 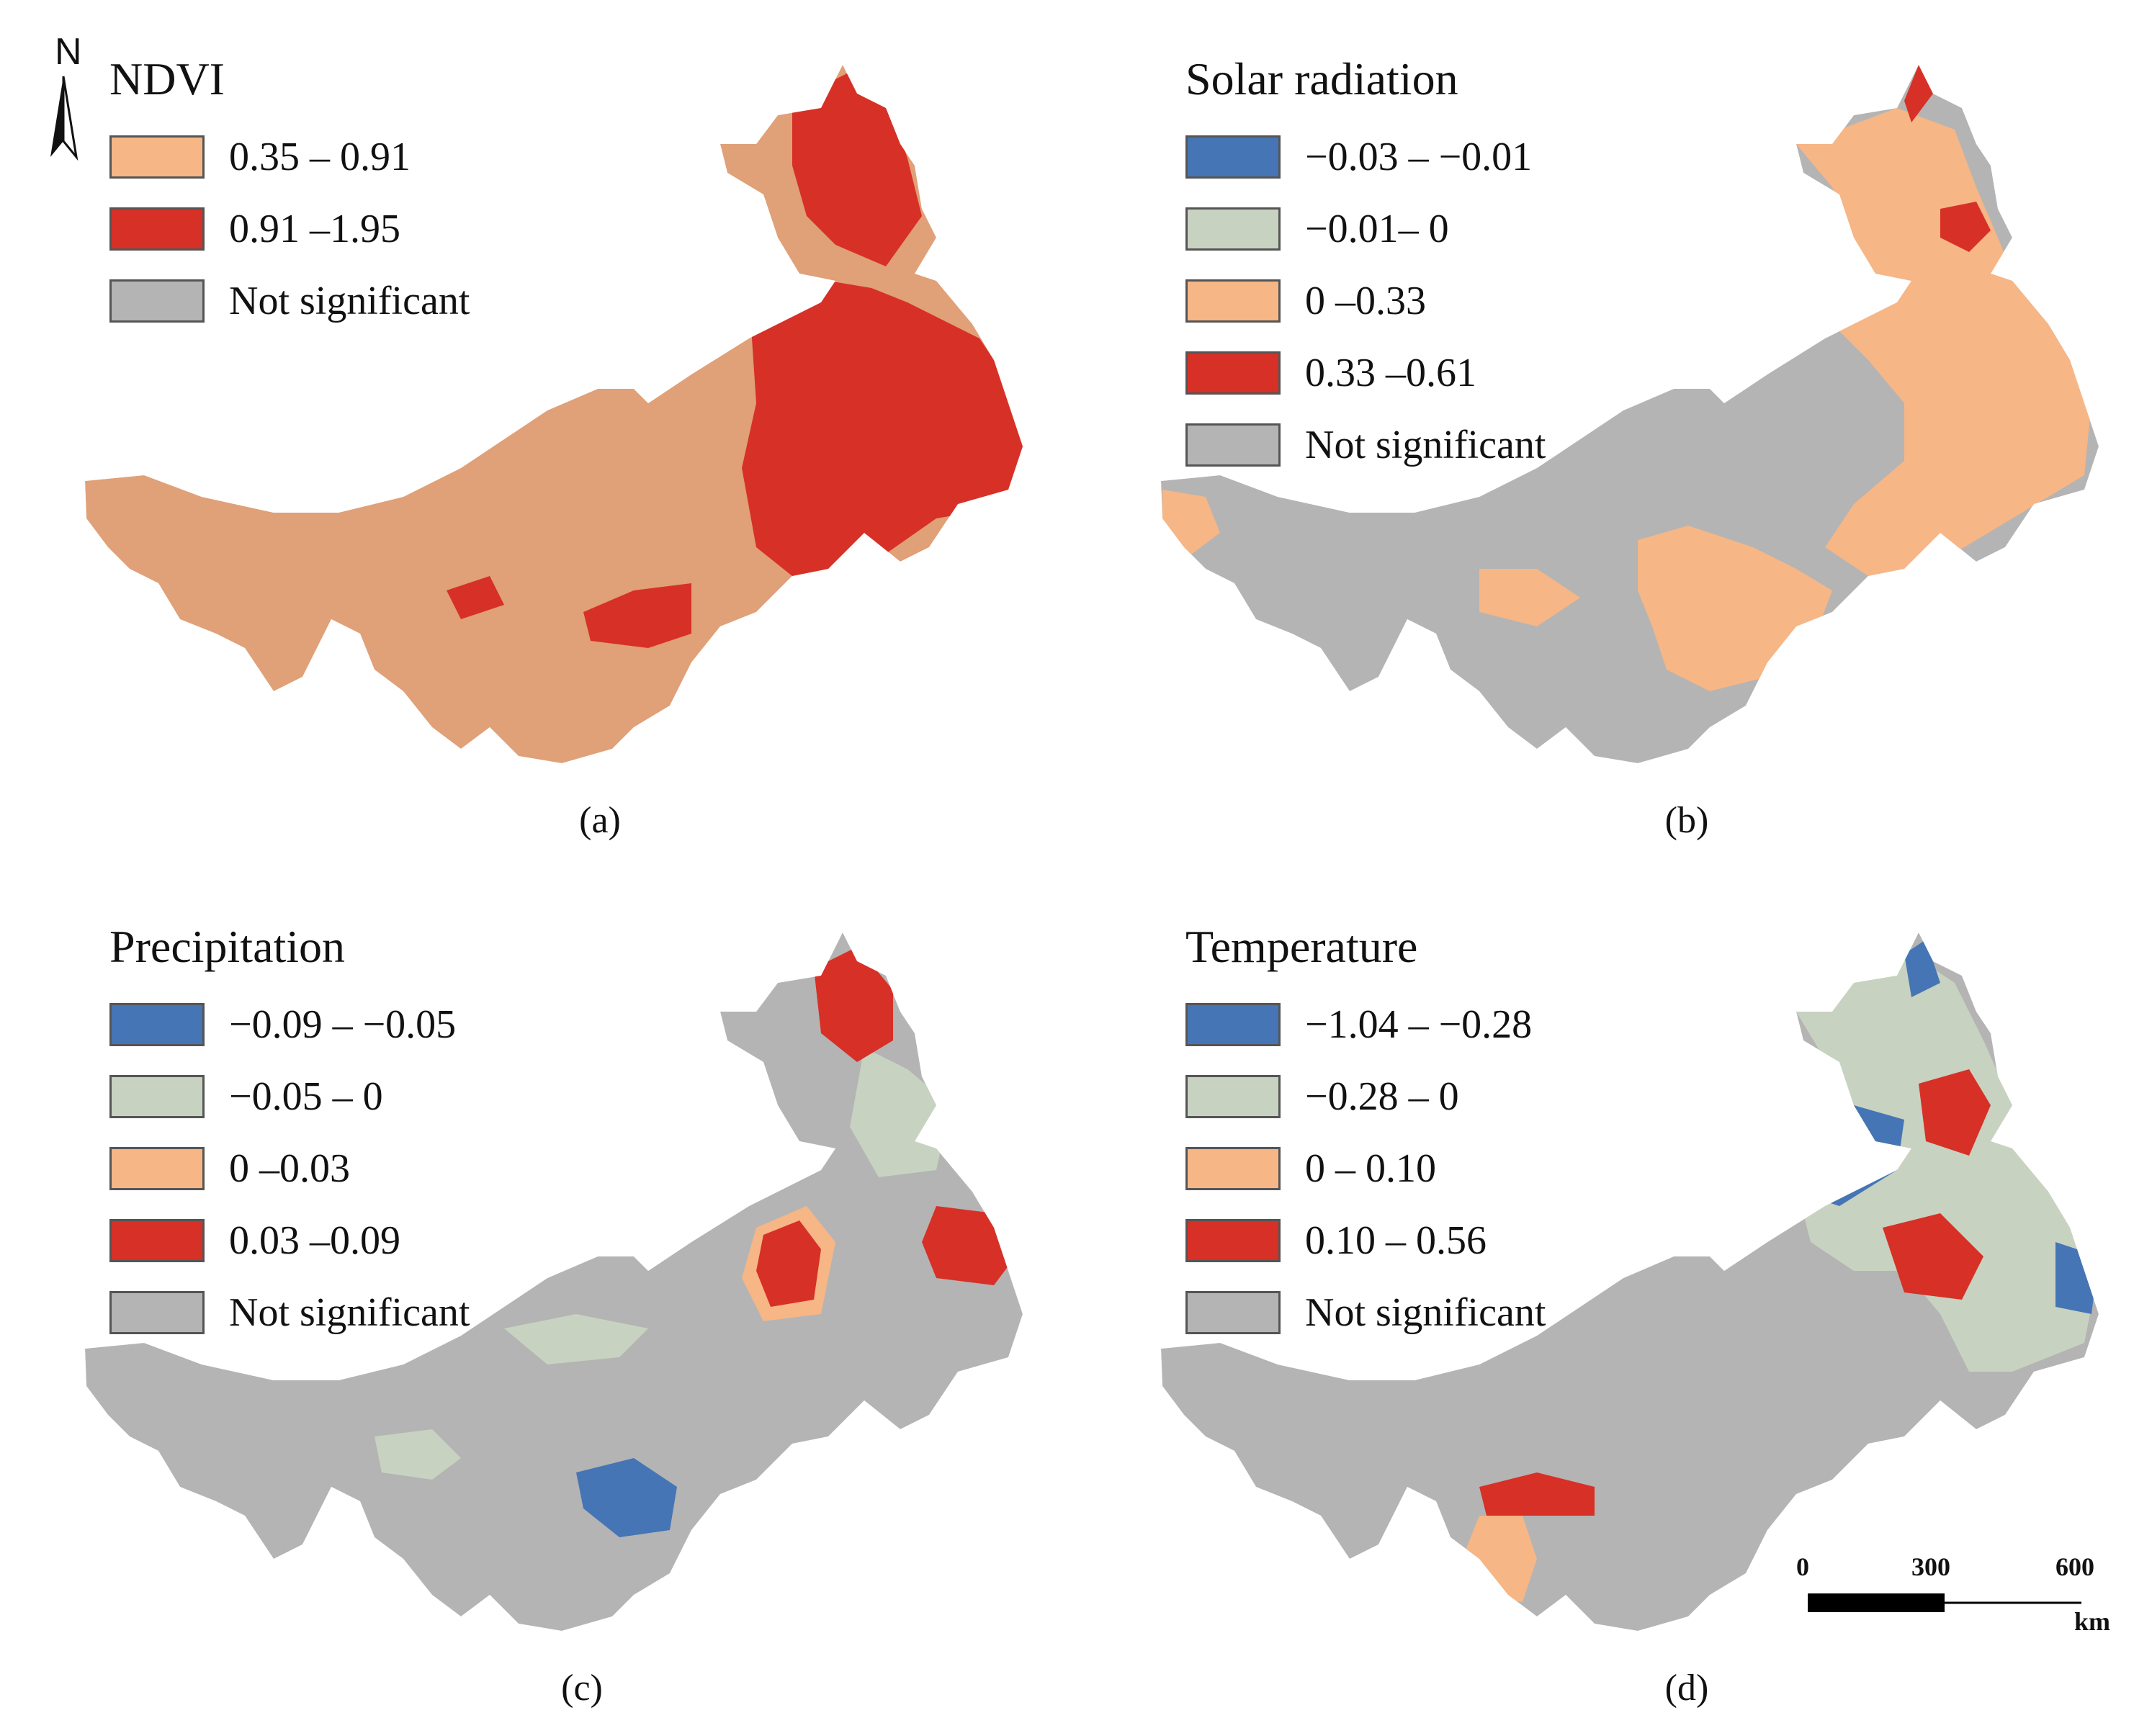 I want to click on legend-label: −1.04 – −0.28, so click(x=1419, y=1024).